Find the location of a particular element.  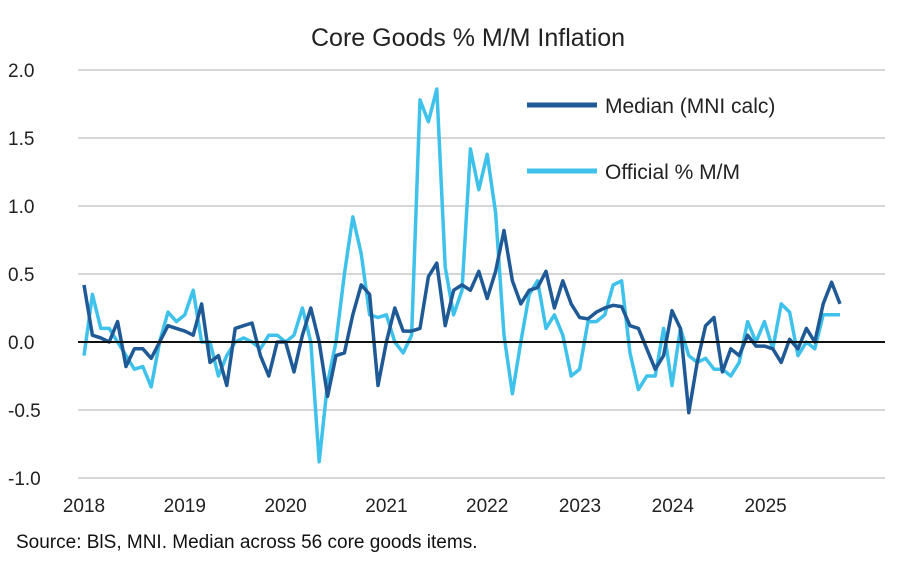

y-tick-label: 0.0 is located at coordinates (21, 343).